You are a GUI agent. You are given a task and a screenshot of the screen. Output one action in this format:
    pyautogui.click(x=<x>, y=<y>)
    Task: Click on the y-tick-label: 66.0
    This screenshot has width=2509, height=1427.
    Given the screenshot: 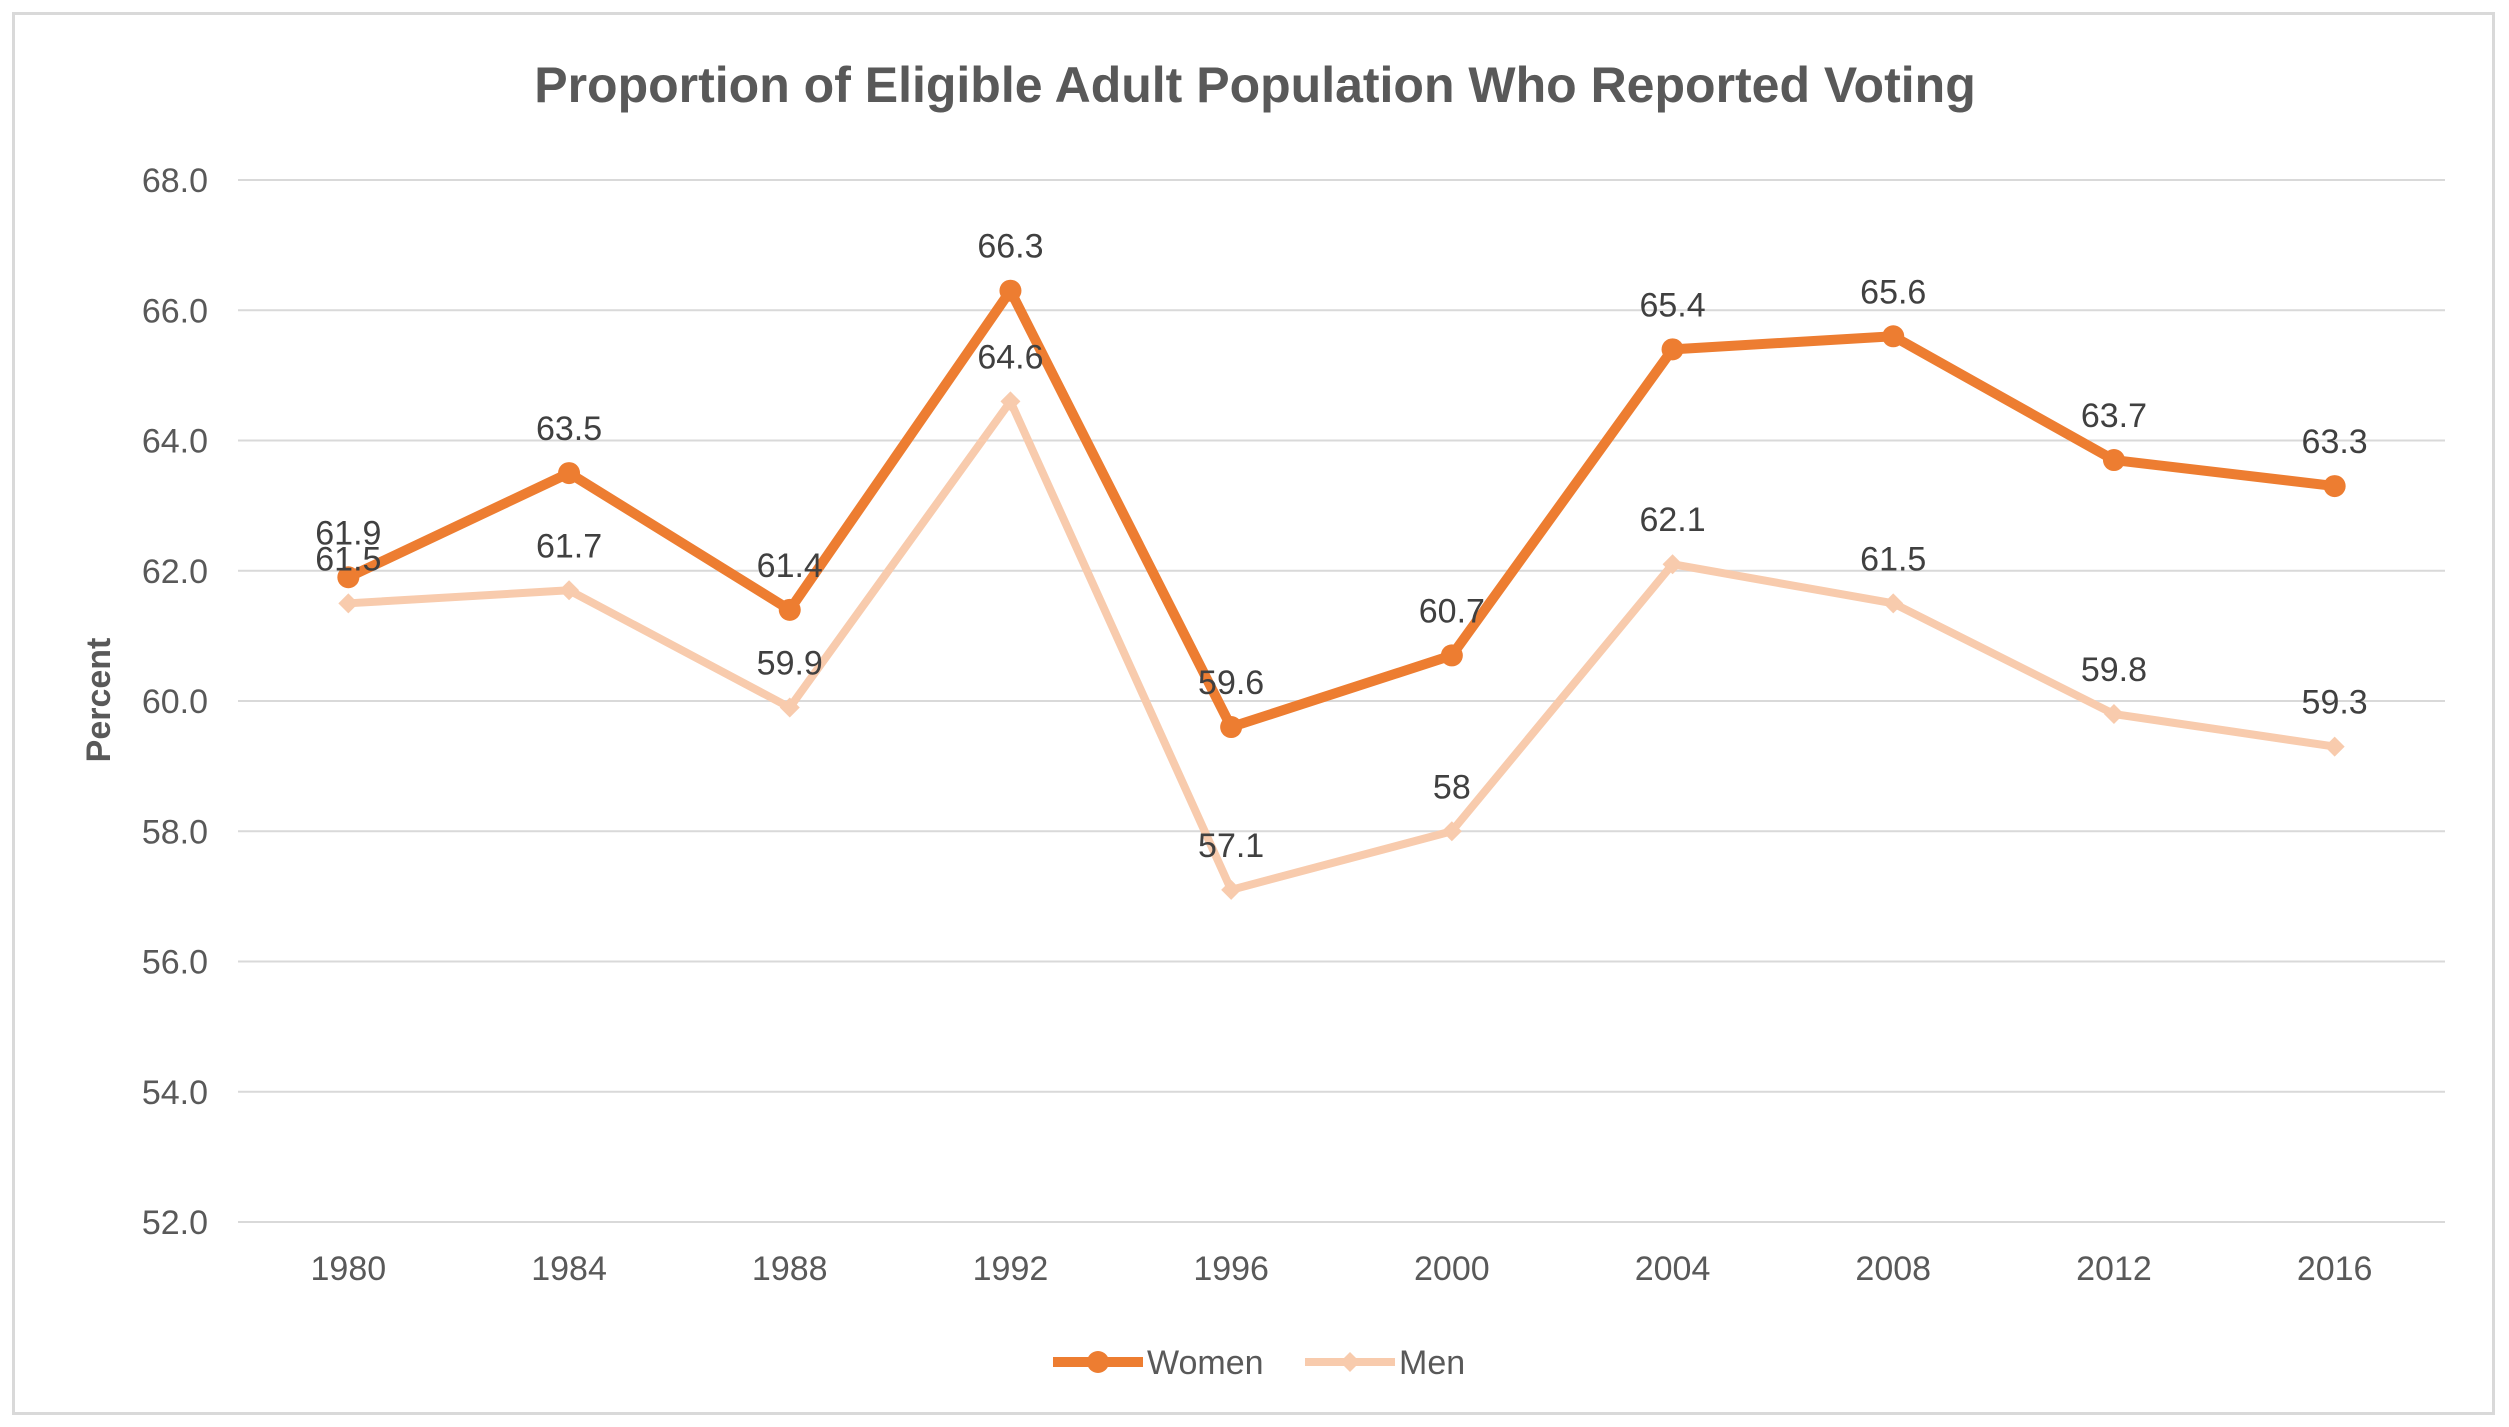 What is the action you would take?
    pyautogui.click(x=175, y=311)
    